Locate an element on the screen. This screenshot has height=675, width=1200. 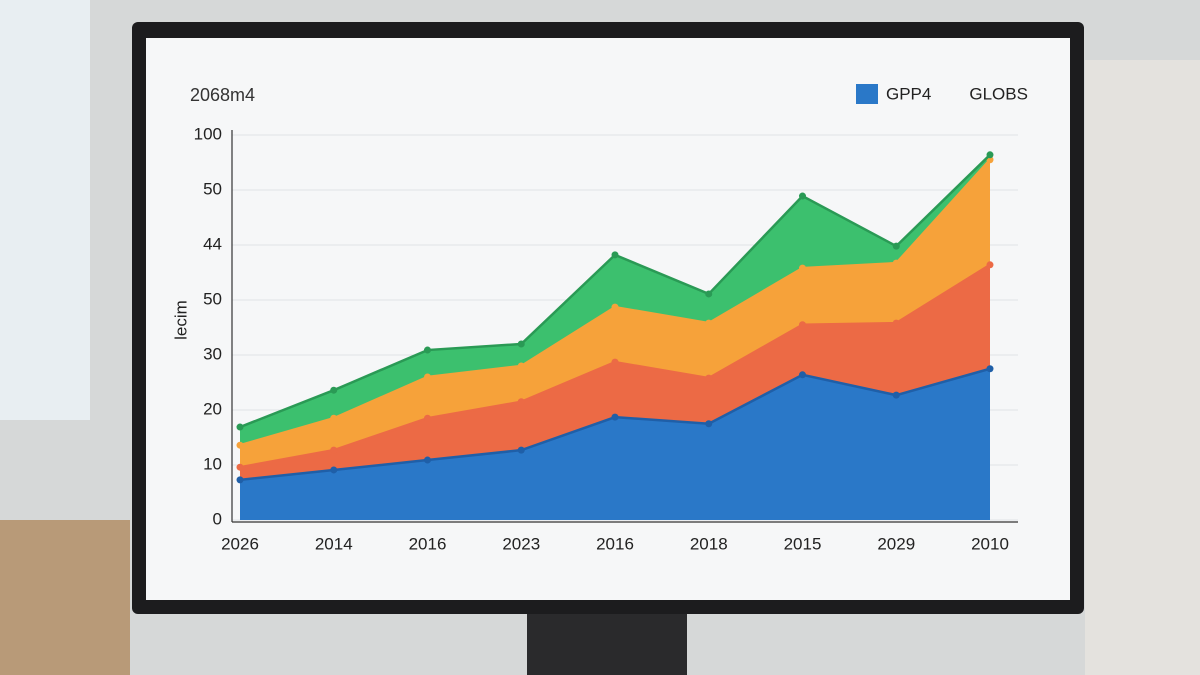
legend-label: GPP4 is located at coordinates (908, 93).